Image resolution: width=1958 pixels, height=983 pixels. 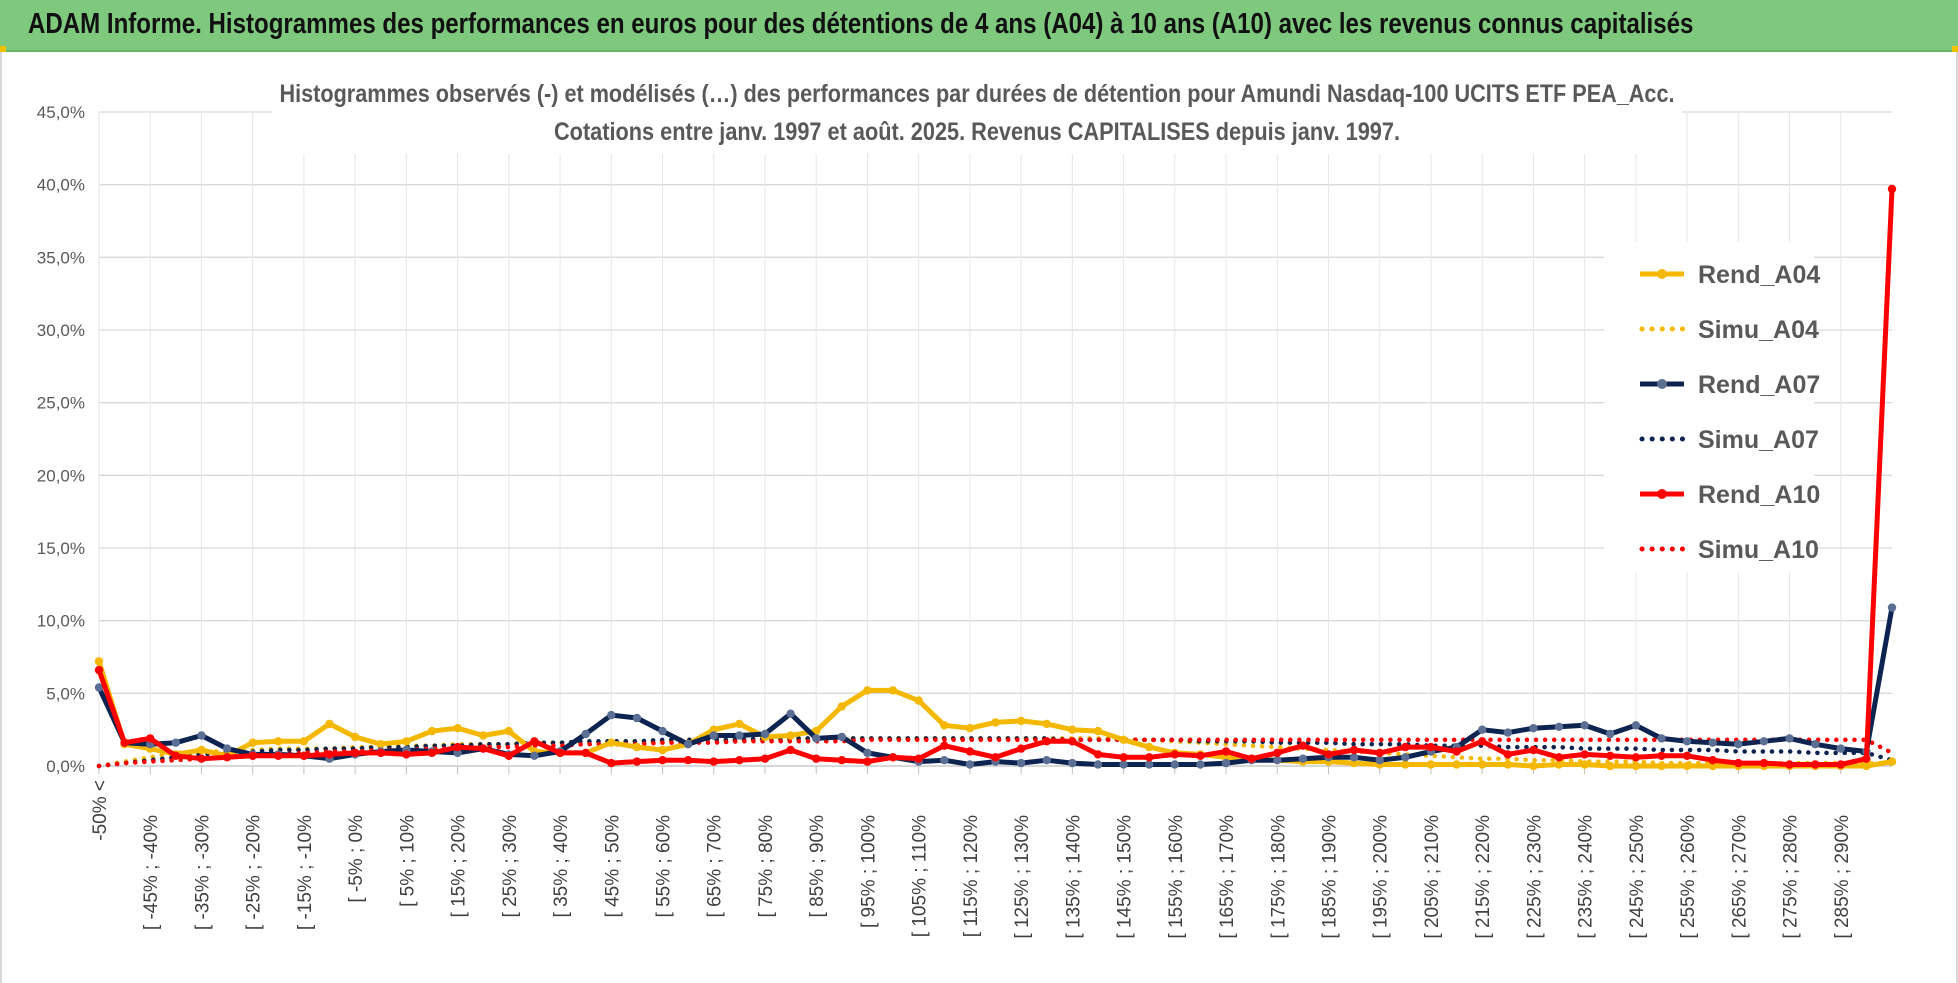 I want to click on x-tick-label: [ -45% ; -40%, so click(x=151, y=872).